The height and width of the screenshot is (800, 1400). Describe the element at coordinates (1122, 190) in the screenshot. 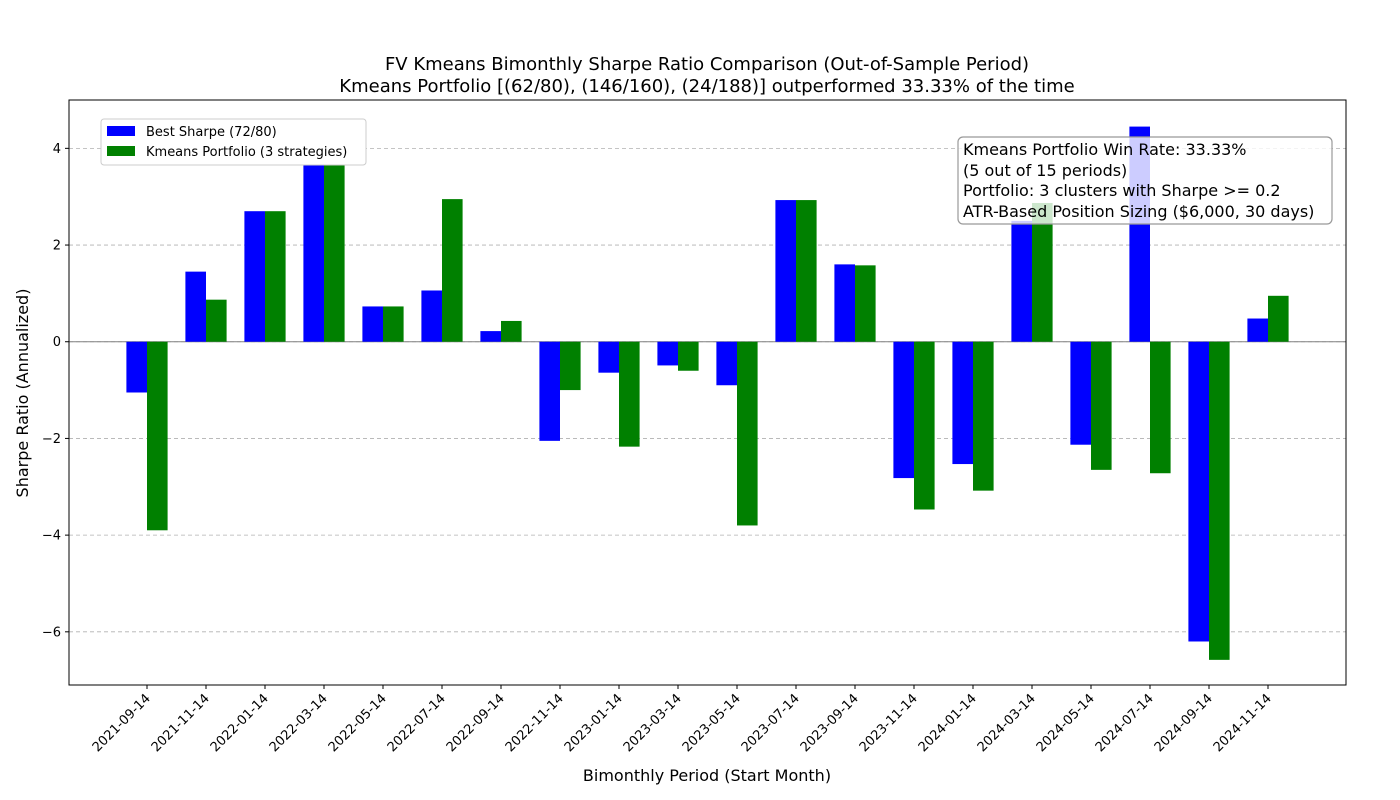

I see `annotation-line-clusters: Portfolio: 3 clusters with Sharpe >= 0.2` at that location.